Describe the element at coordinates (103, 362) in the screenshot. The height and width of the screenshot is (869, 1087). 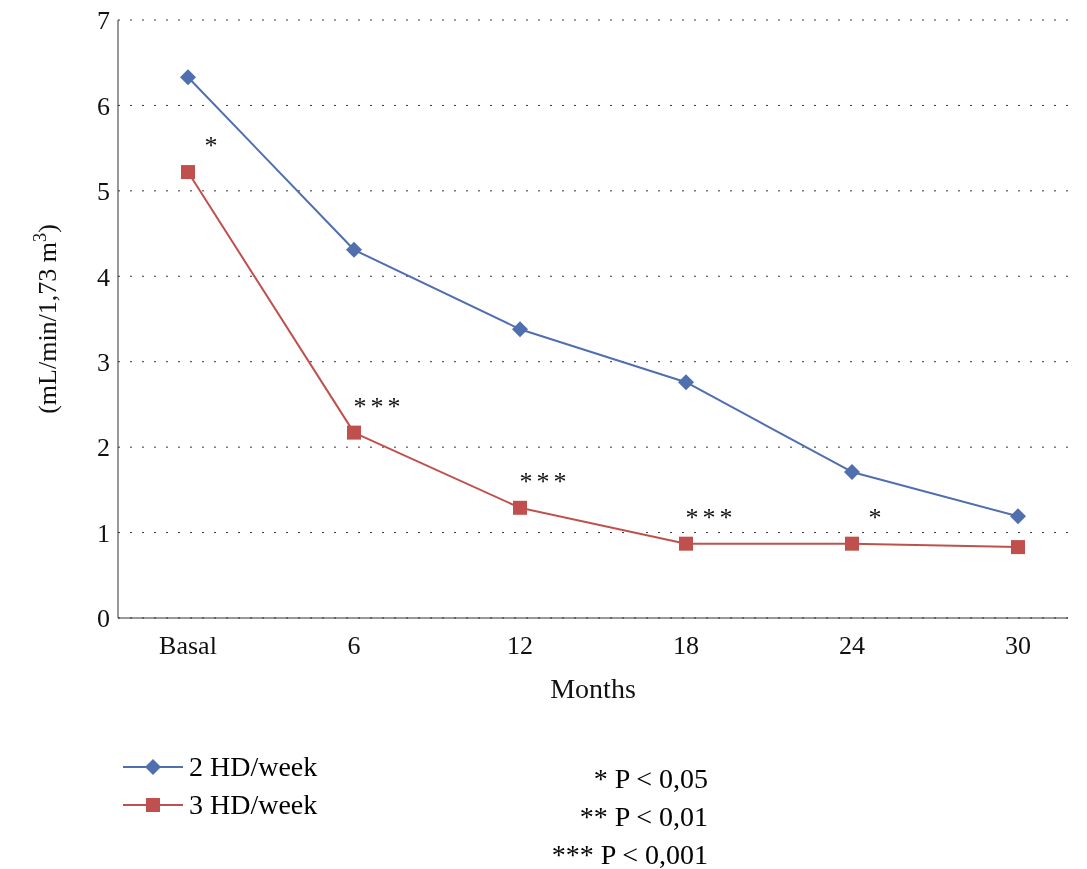
I see `y-tick-label: 3` at that location.